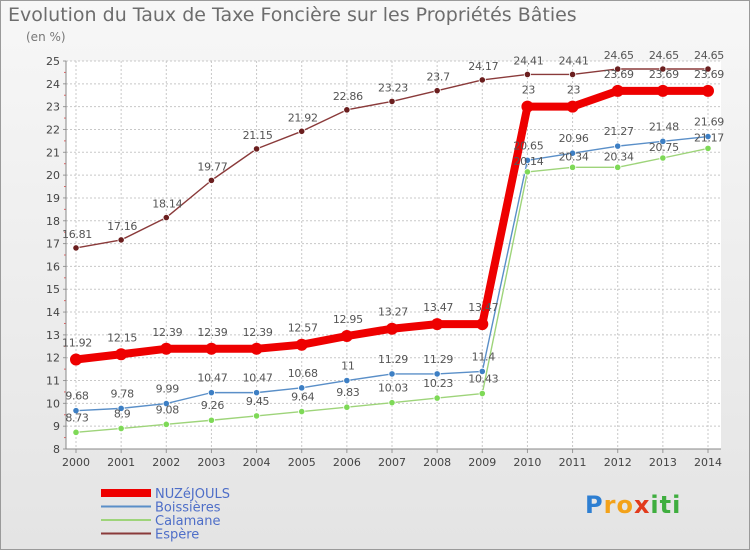 This screenshot has width=750, height=550. What do you see at coordinates (53, 403) in the screenshot?
I see `y-tick-label: 10` at bounding box center [53, 403].